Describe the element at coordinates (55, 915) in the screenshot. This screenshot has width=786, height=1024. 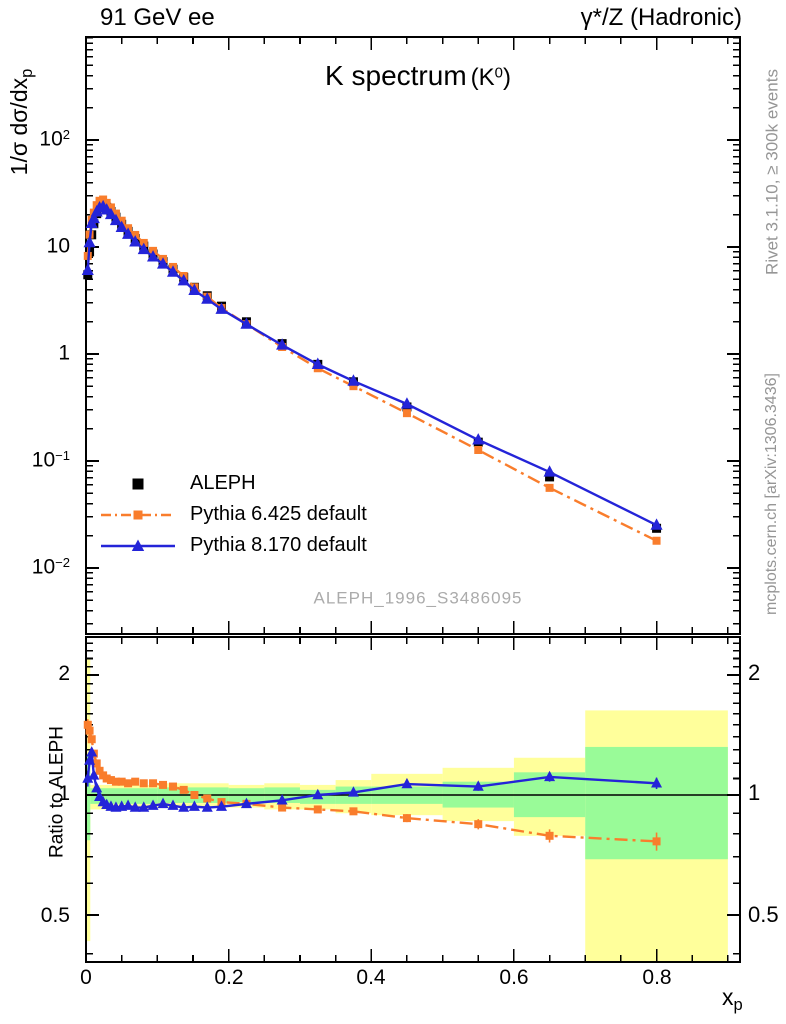
I see `ratio-tick-label: 0.5` at that location.